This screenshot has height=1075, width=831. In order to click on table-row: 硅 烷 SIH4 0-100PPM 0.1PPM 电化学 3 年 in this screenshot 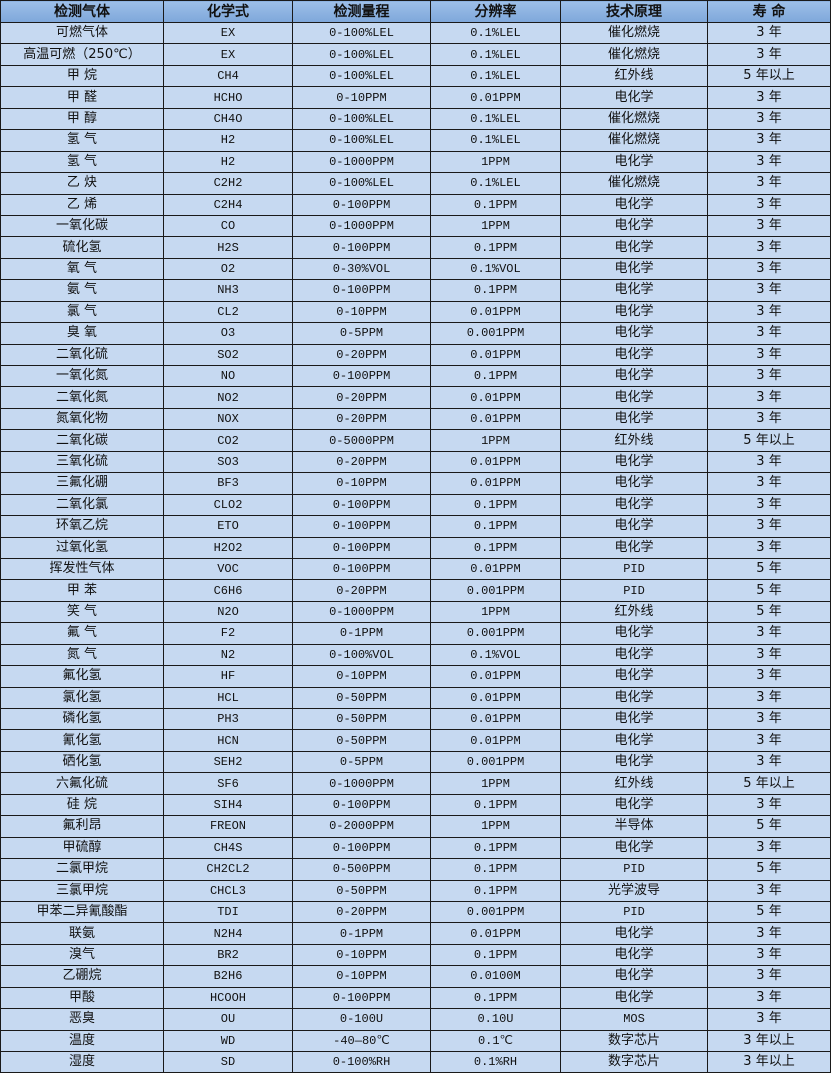, I will do `click(415, 805)`.